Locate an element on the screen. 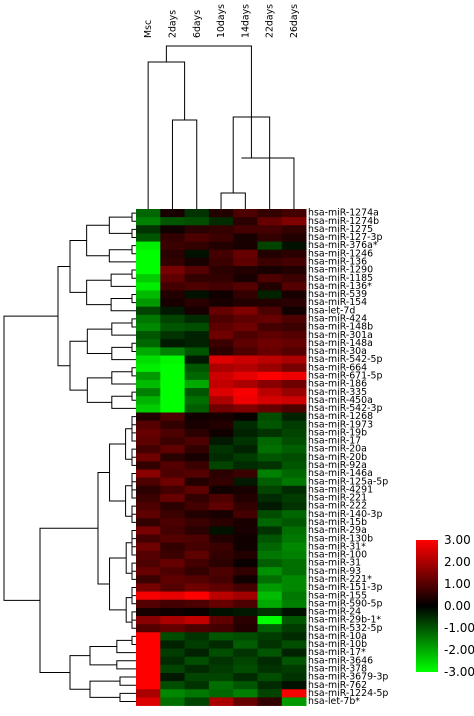 The height and width of the screenshot is (716, 474). row-label: hsa-miR-539 is located at coordinates (337, 294).